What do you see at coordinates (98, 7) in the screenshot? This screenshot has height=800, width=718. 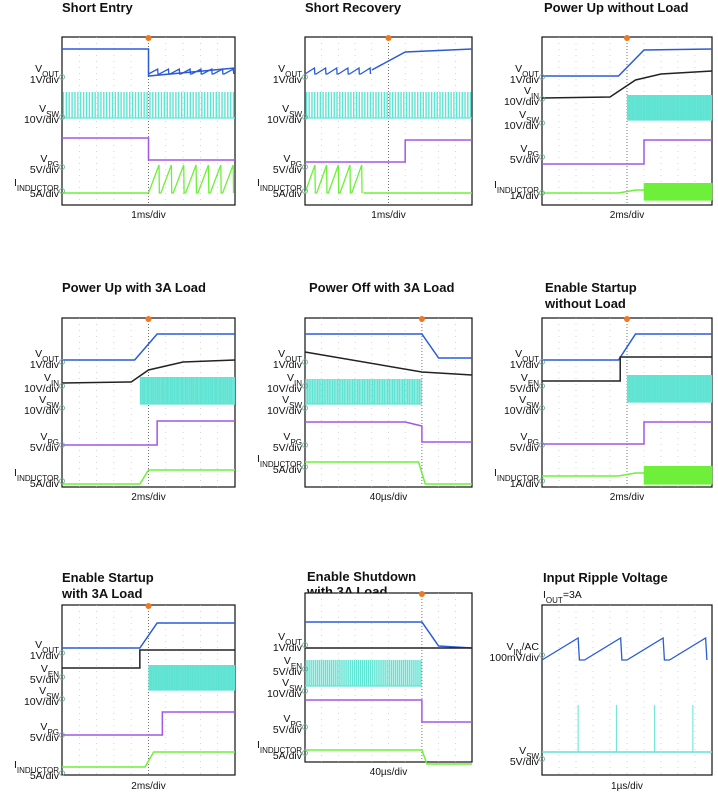 I see `panel-title: Short Entry` at bounding box center [98, 7].